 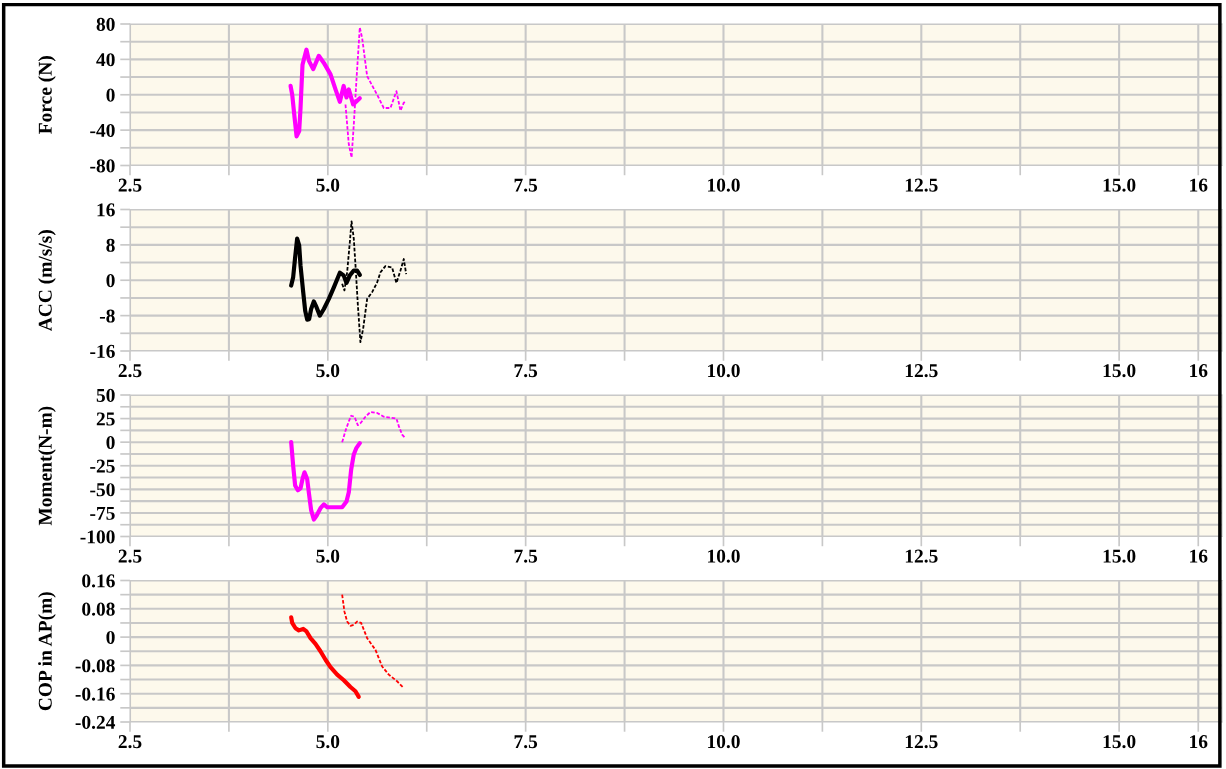 What do you see at coordinates (47, 651) in the screenshot?
I see `y-axis-title: COP in AP(m)` at bounding box center [47, 651].